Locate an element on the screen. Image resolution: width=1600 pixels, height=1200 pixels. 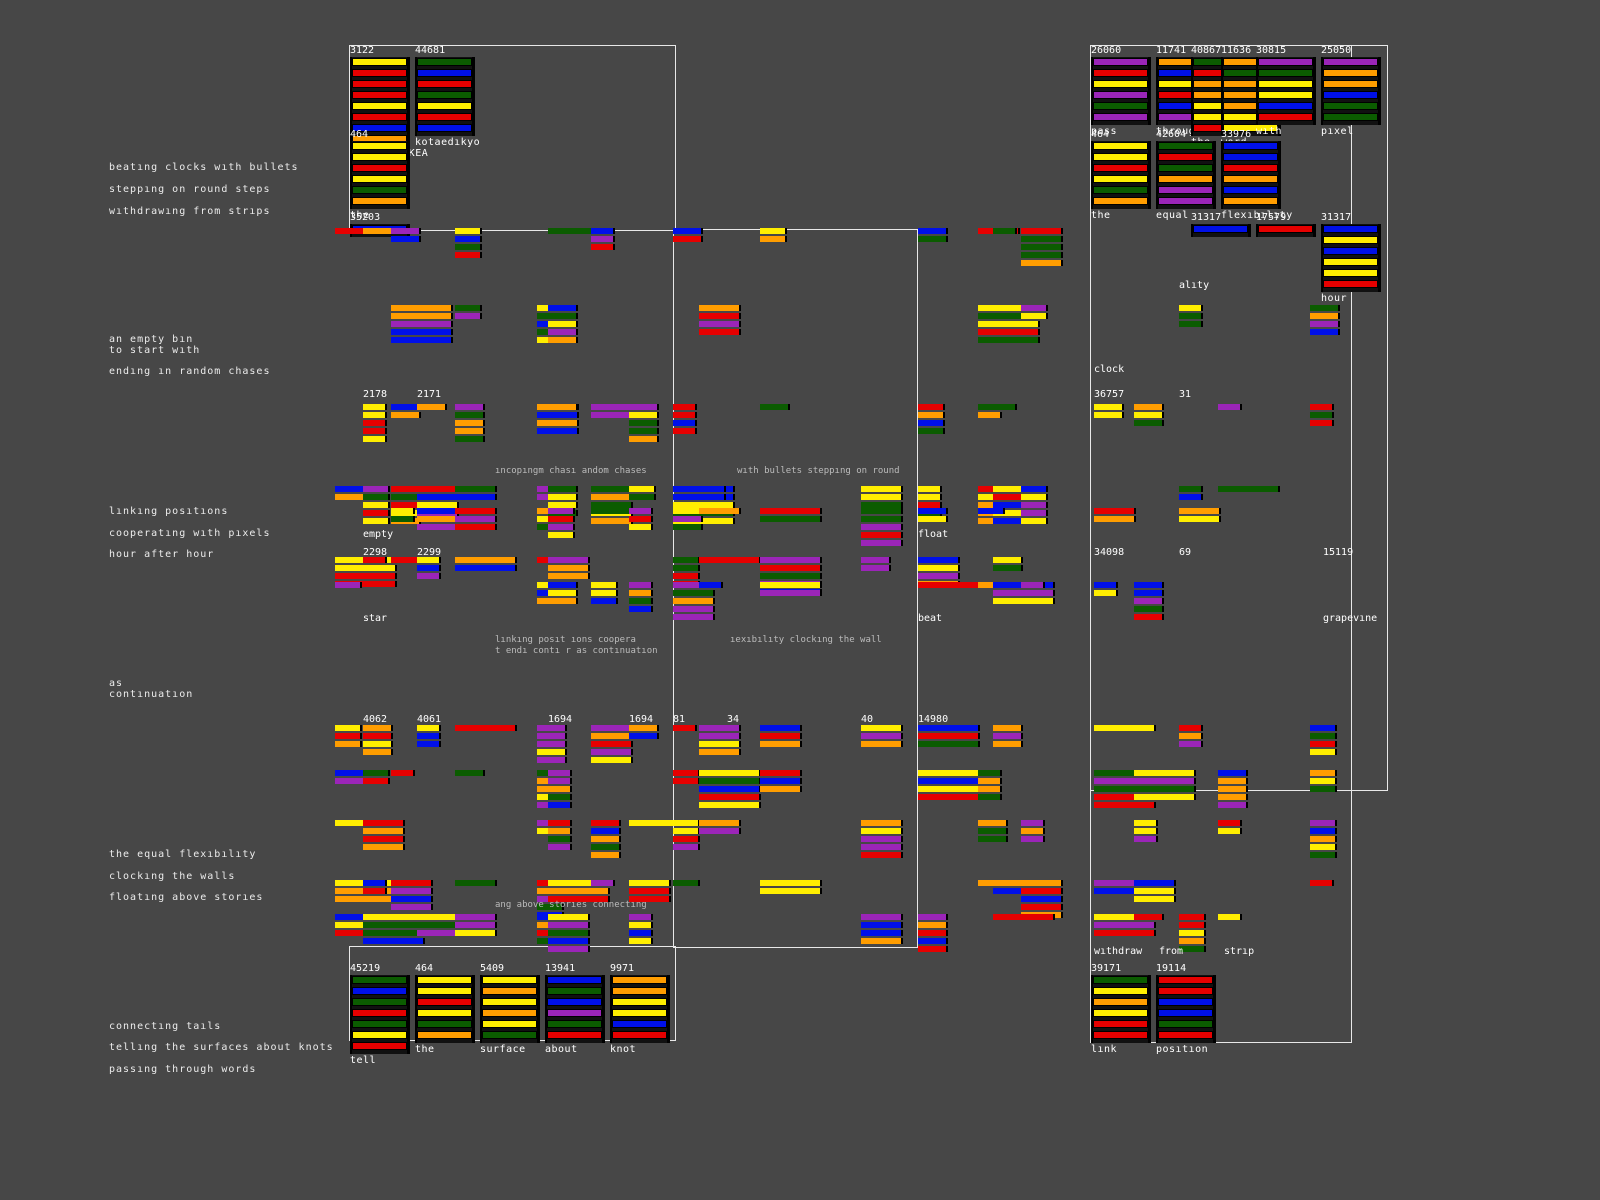
text-fragment: ang above storıes connectıng is located at coordinates (571, 905).